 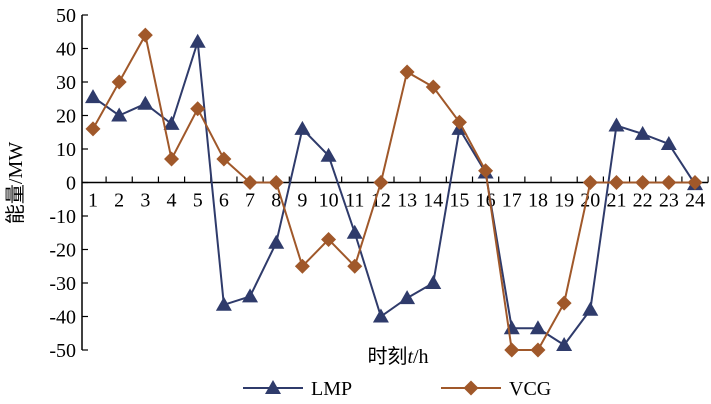 What do you see at coordinates (198, 201) in the screenshot?
I see `x-tick-label: 5` at bounding box center [198, 201].